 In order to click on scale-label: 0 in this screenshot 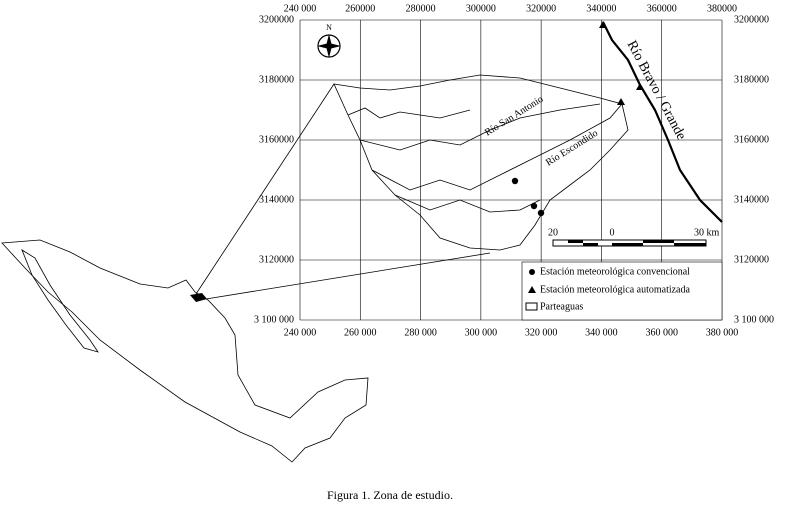, I will do `click(612, 232)`.